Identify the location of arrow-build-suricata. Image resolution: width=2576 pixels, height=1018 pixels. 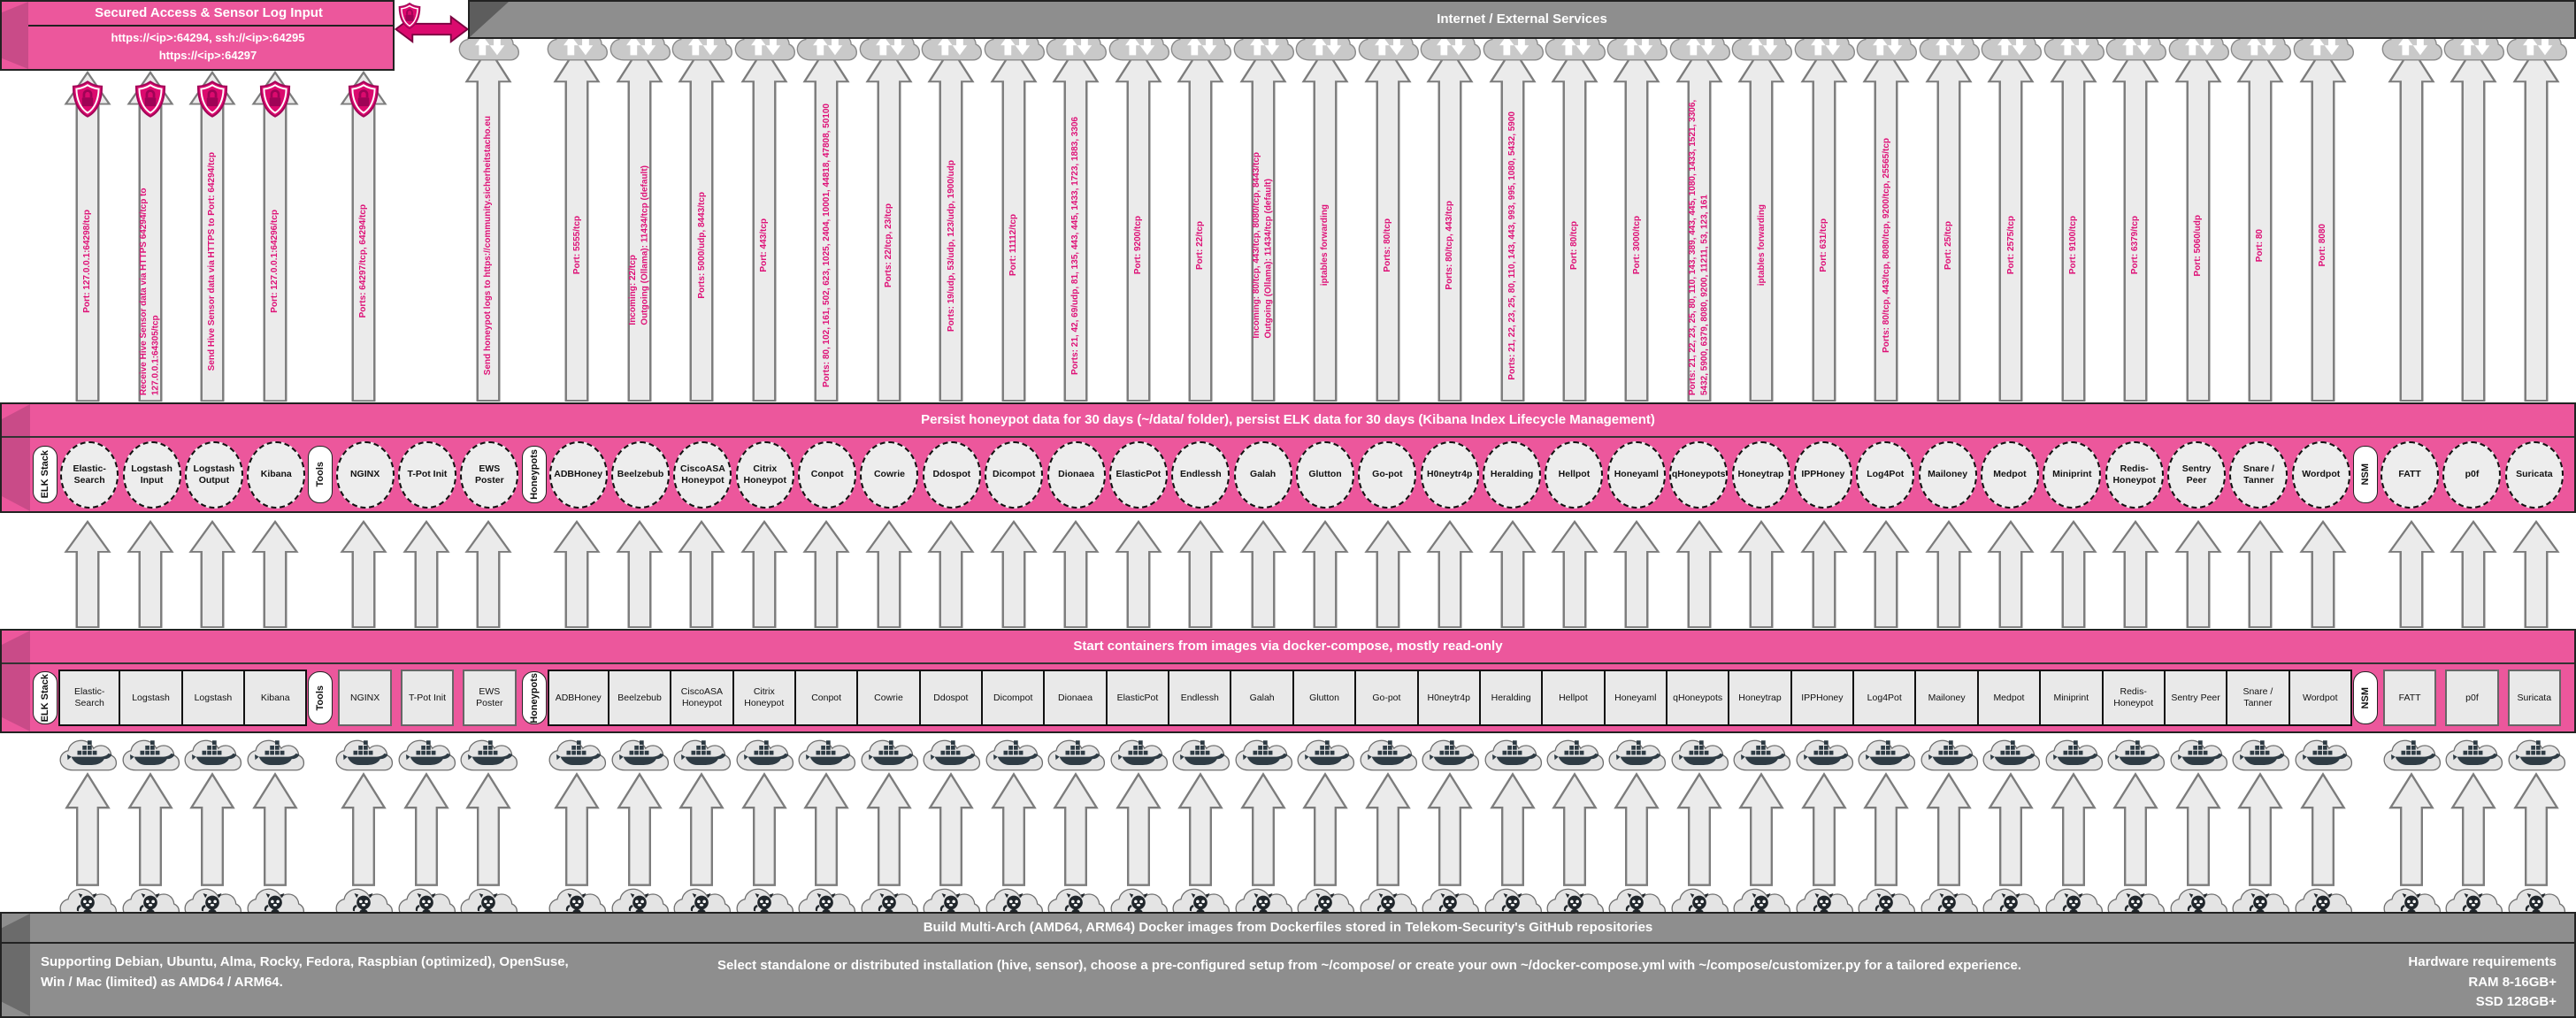
(2536, 830).